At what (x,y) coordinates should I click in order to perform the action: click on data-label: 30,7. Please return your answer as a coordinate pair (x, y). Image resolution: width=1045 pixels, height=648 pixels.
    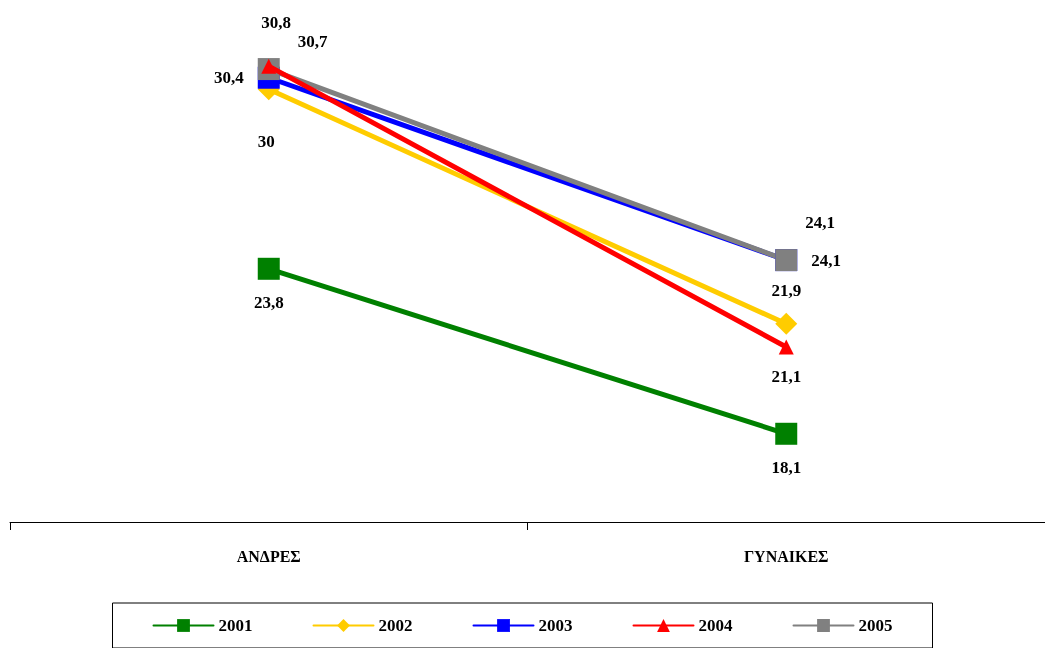
    Looking at the image, I should click on (312, 42).